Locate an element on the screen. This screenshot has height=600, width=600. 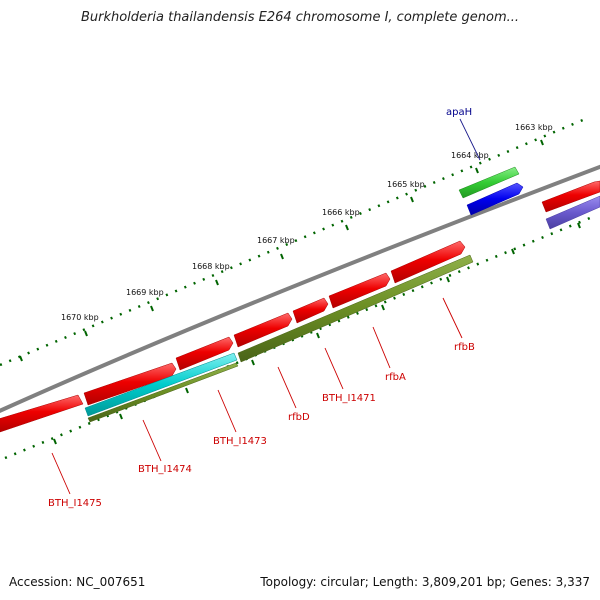
gene-label-rfbb: rfbB is located at coordinates (464, 347).